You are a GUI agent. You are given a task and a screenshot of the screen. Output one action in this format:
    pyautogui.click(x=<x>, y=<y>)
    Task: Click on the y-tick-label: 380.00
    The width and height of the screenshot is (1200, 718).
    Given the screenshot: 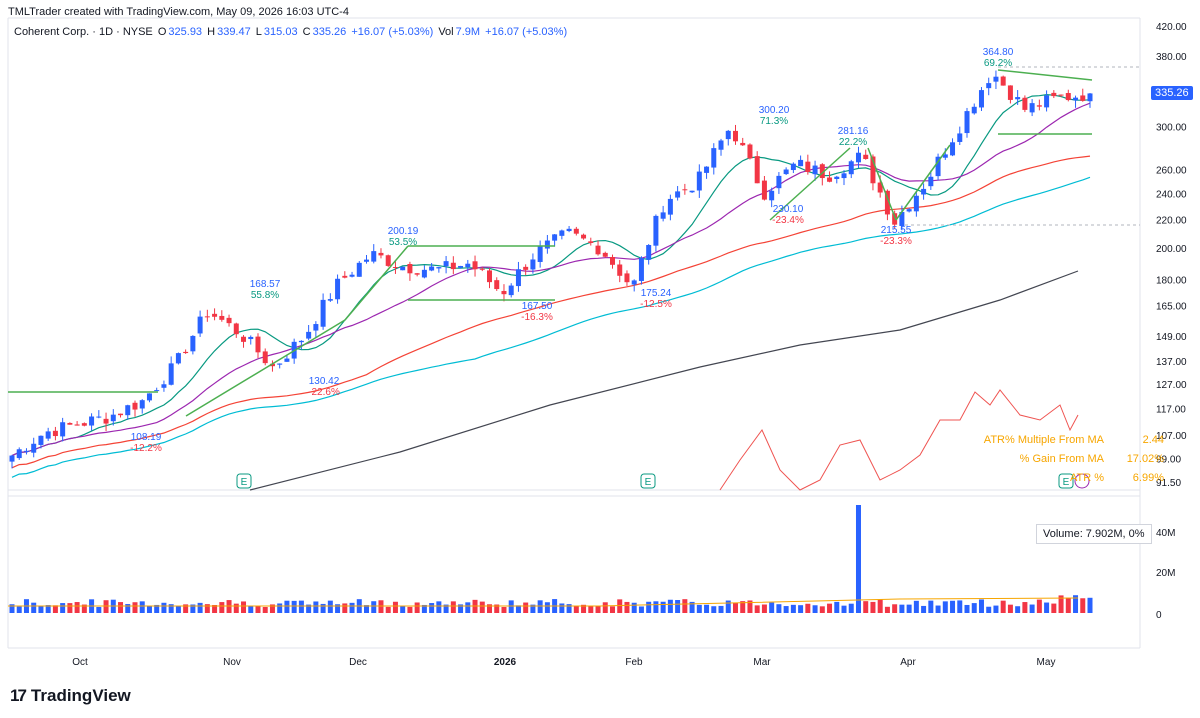 What is the action you would take?
    pyautogui.click(x=1171, y=57)
    